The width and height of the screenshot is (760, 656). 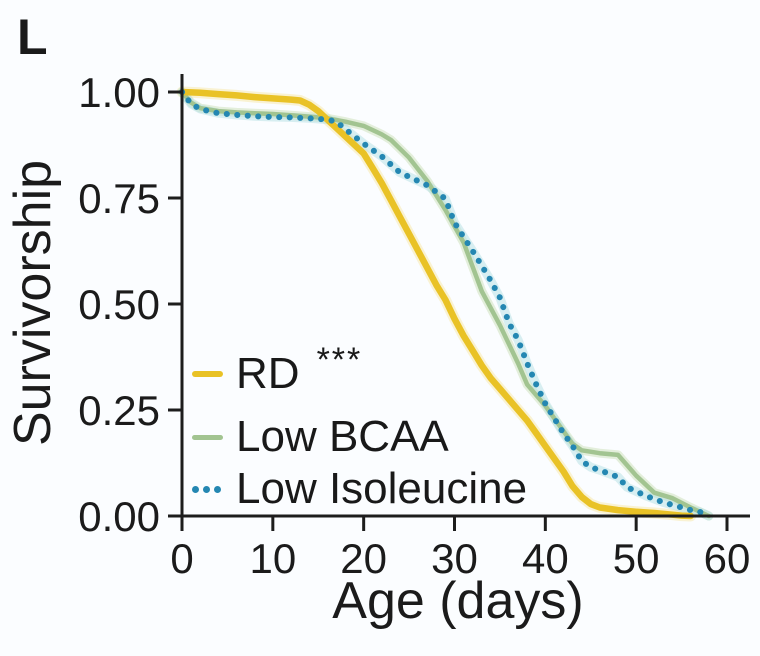 I want to click on x-tick-label: 60, so click(x=727, y=558).